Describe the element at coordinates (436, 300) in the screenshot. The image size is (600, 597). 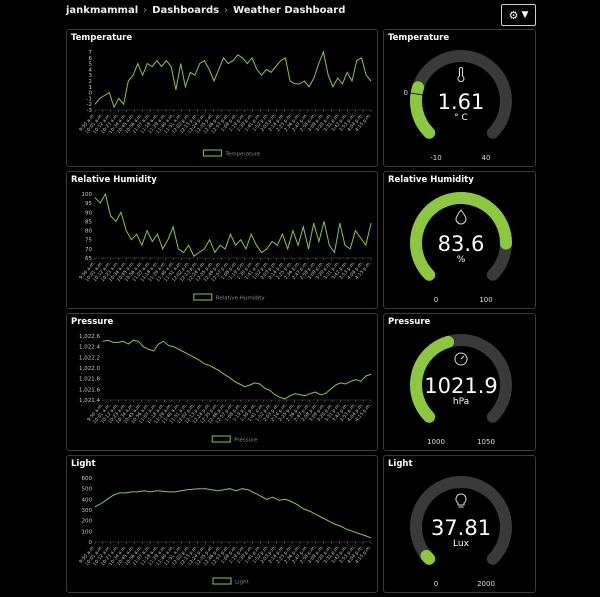
I see `gauge-min-label: 0` at that location.